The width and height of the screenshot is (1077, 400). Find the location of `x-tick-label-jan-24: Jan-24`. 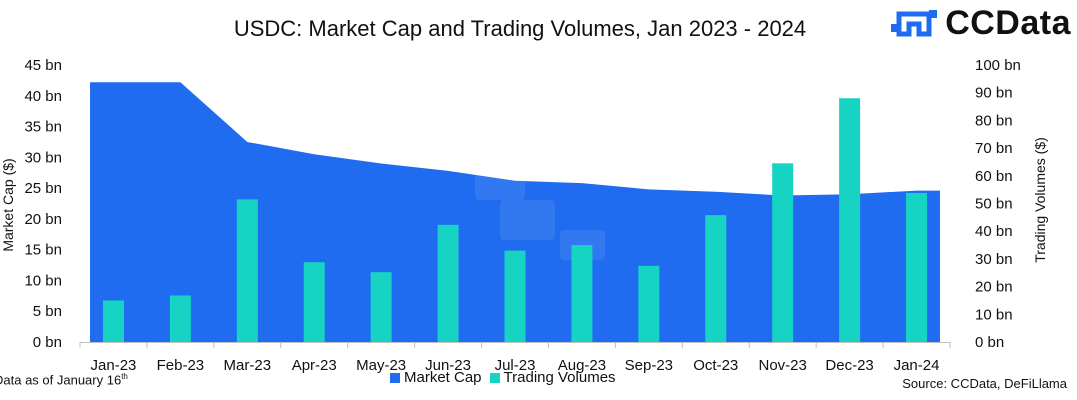

x-tick-label-jan-24: Jan-24 is located at coordinates (917, 365).